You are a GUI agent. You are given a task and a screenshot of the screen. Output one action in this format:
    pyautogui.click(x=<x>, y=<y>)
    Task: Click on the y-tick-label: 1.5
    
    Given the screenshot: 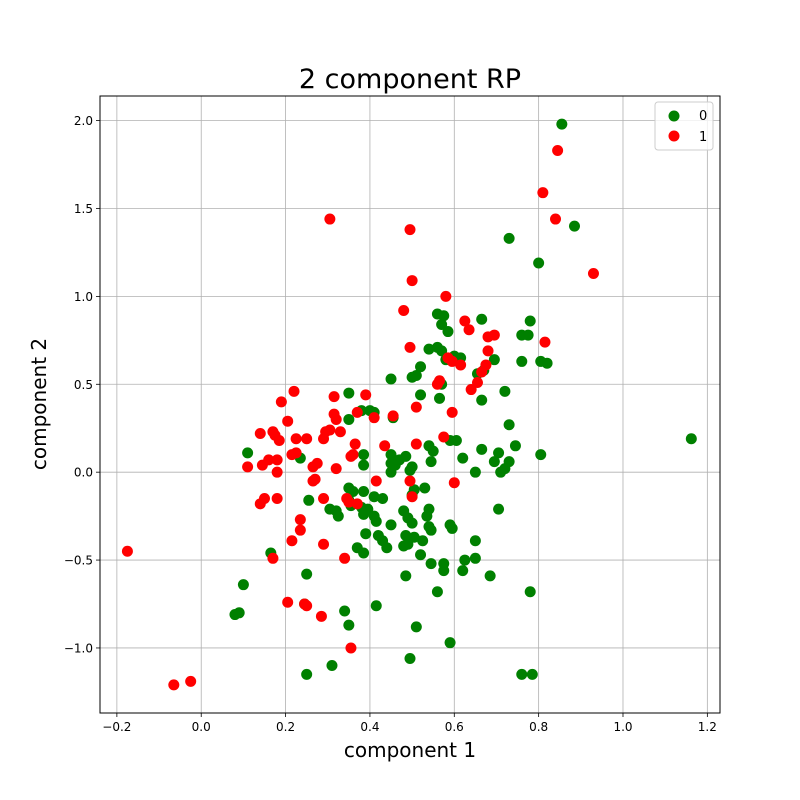 What is the action you would take?
    pyautogui.click(x=83, y=209)
    